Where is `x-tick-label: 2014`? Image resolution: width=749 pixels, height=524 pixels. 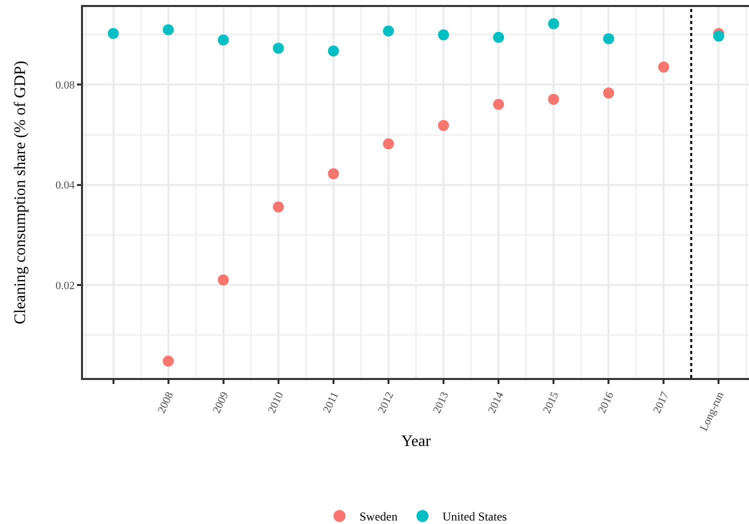 x-tick-label: 2014 is located at coordinates (496, 403).